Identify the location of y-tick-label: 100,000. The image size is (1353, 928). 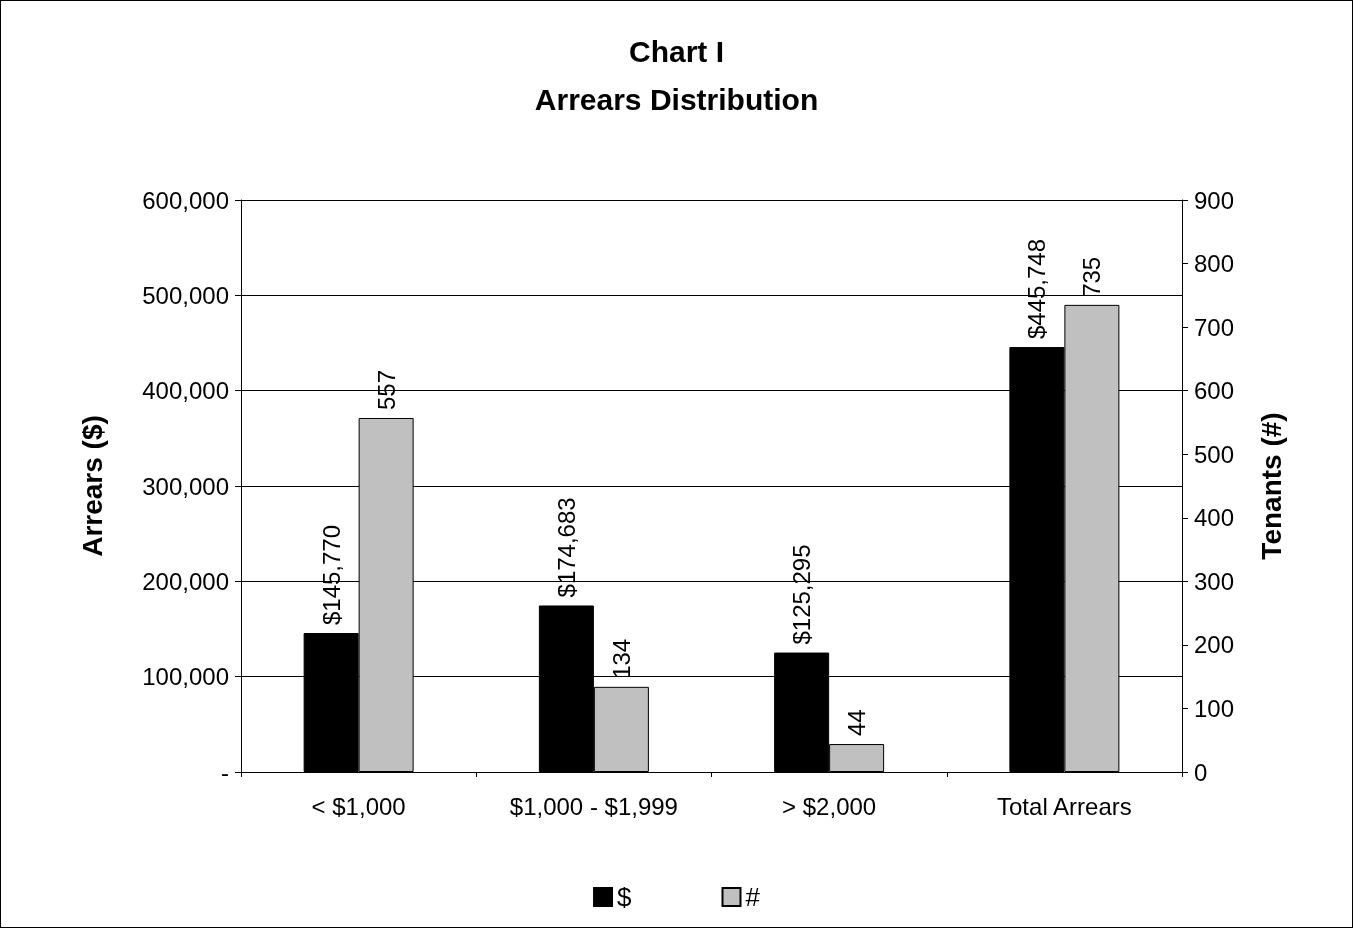
(185, 677).